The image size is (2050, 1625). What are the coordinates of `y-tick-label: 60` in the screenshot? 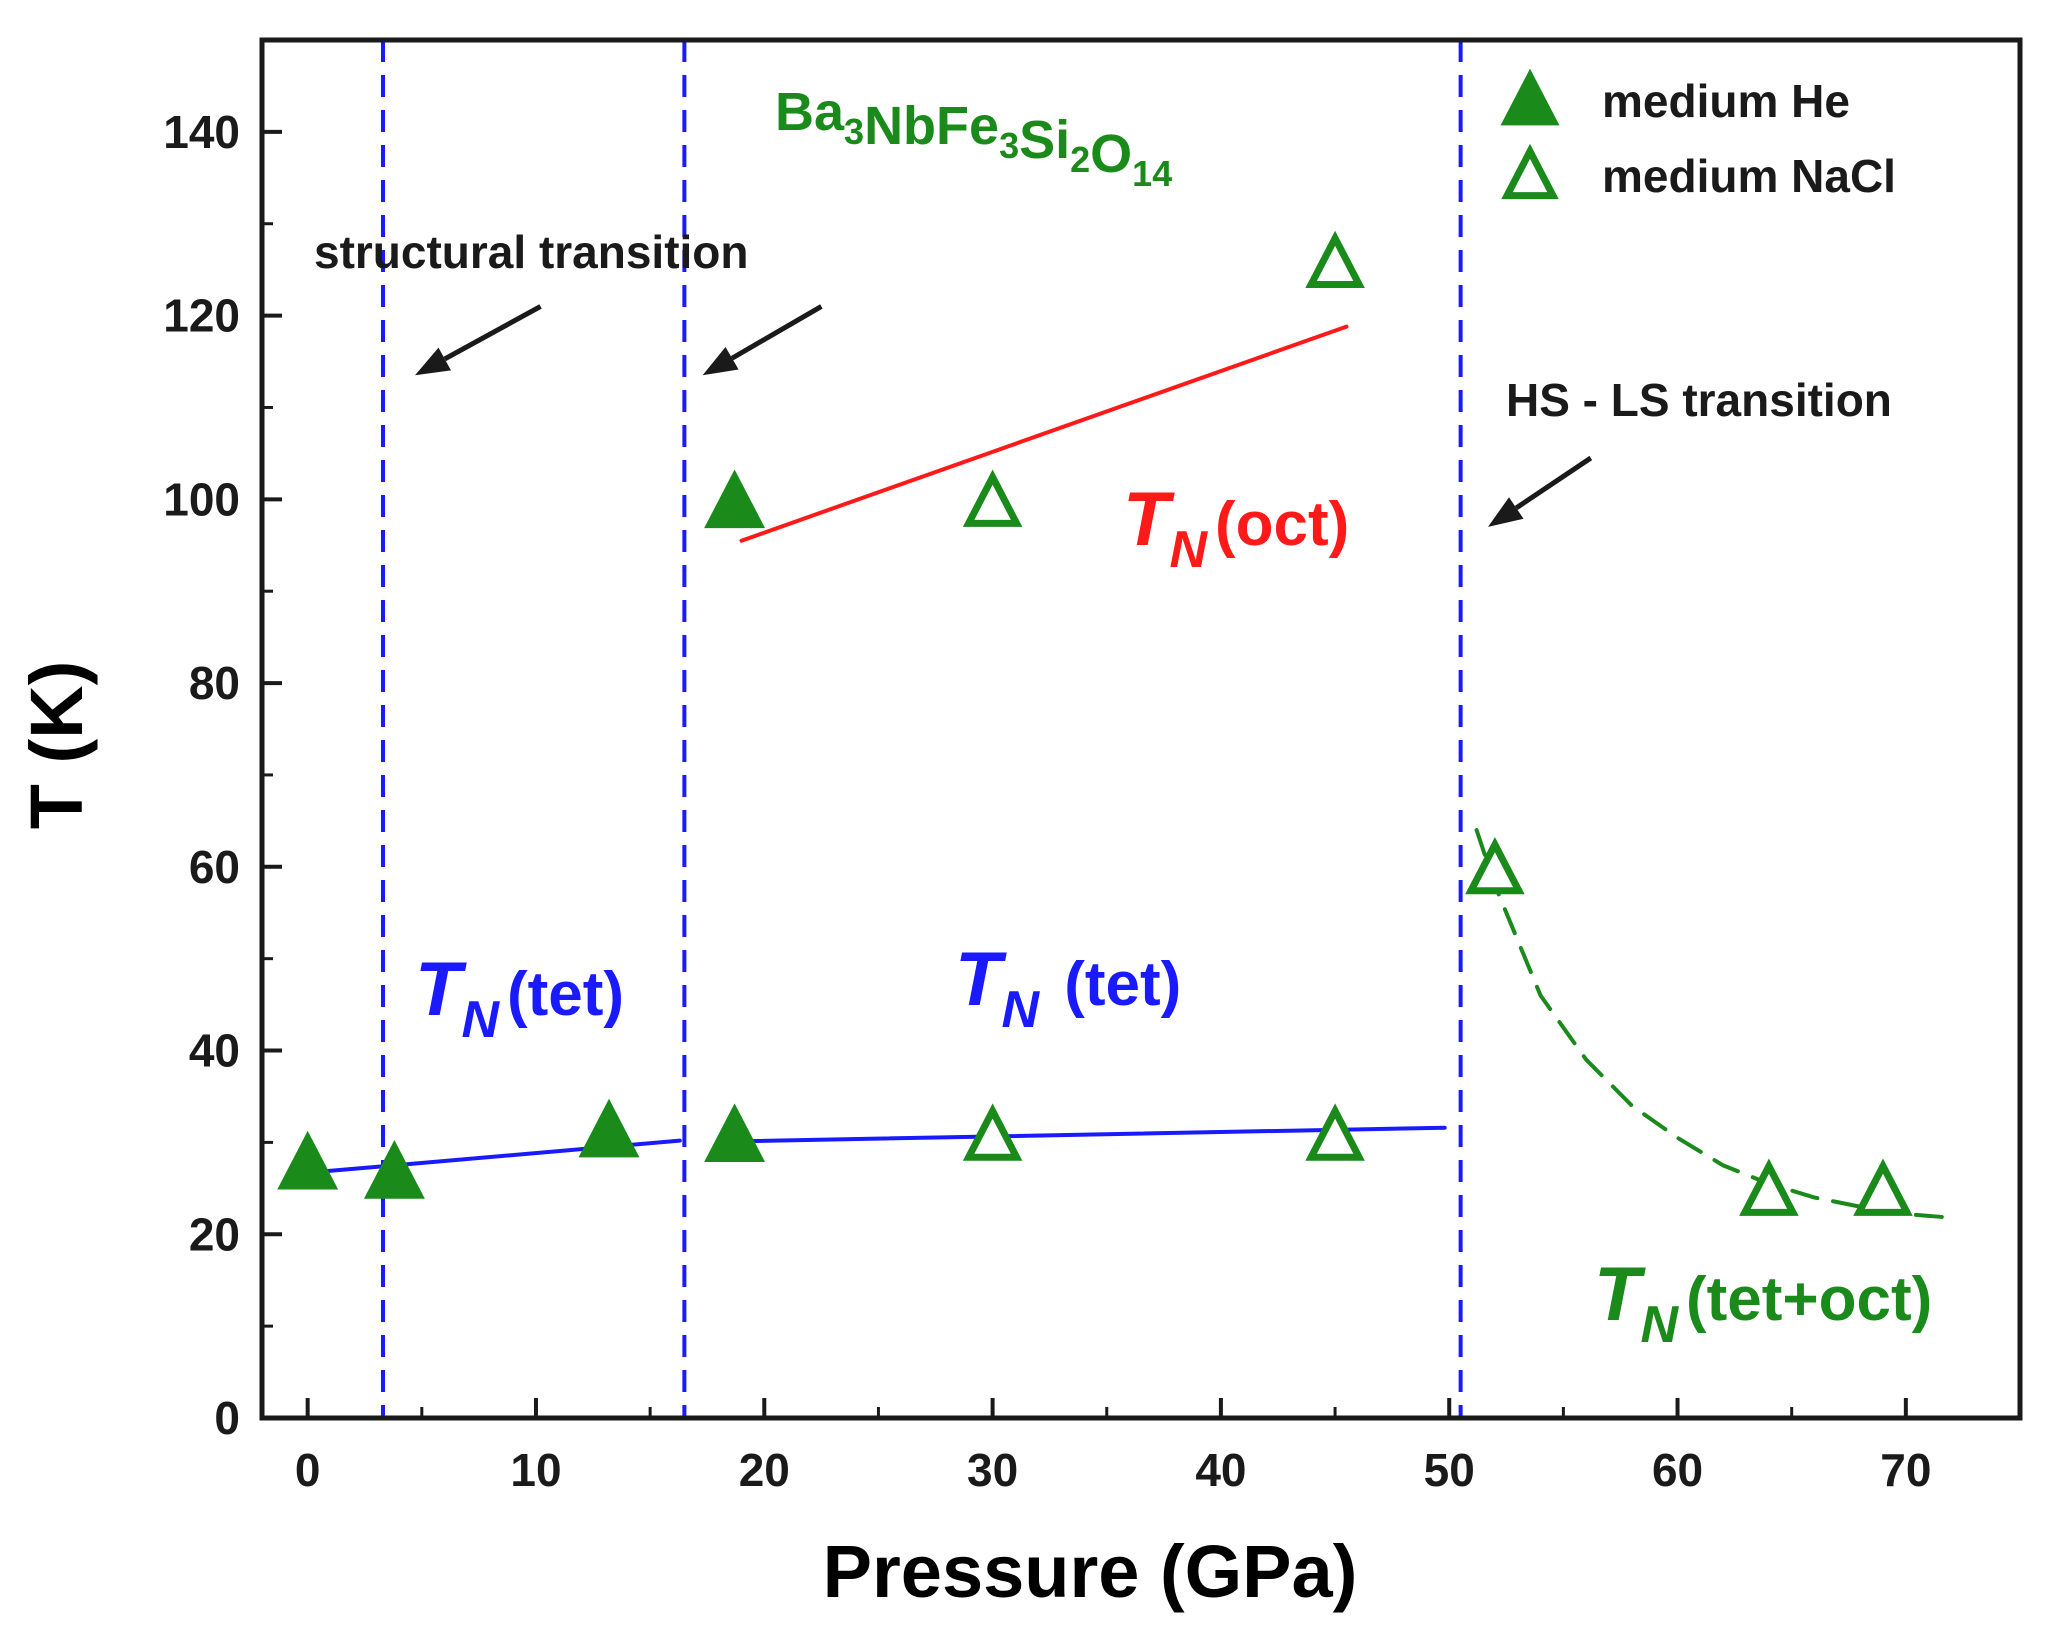 It's located at (214, 867).